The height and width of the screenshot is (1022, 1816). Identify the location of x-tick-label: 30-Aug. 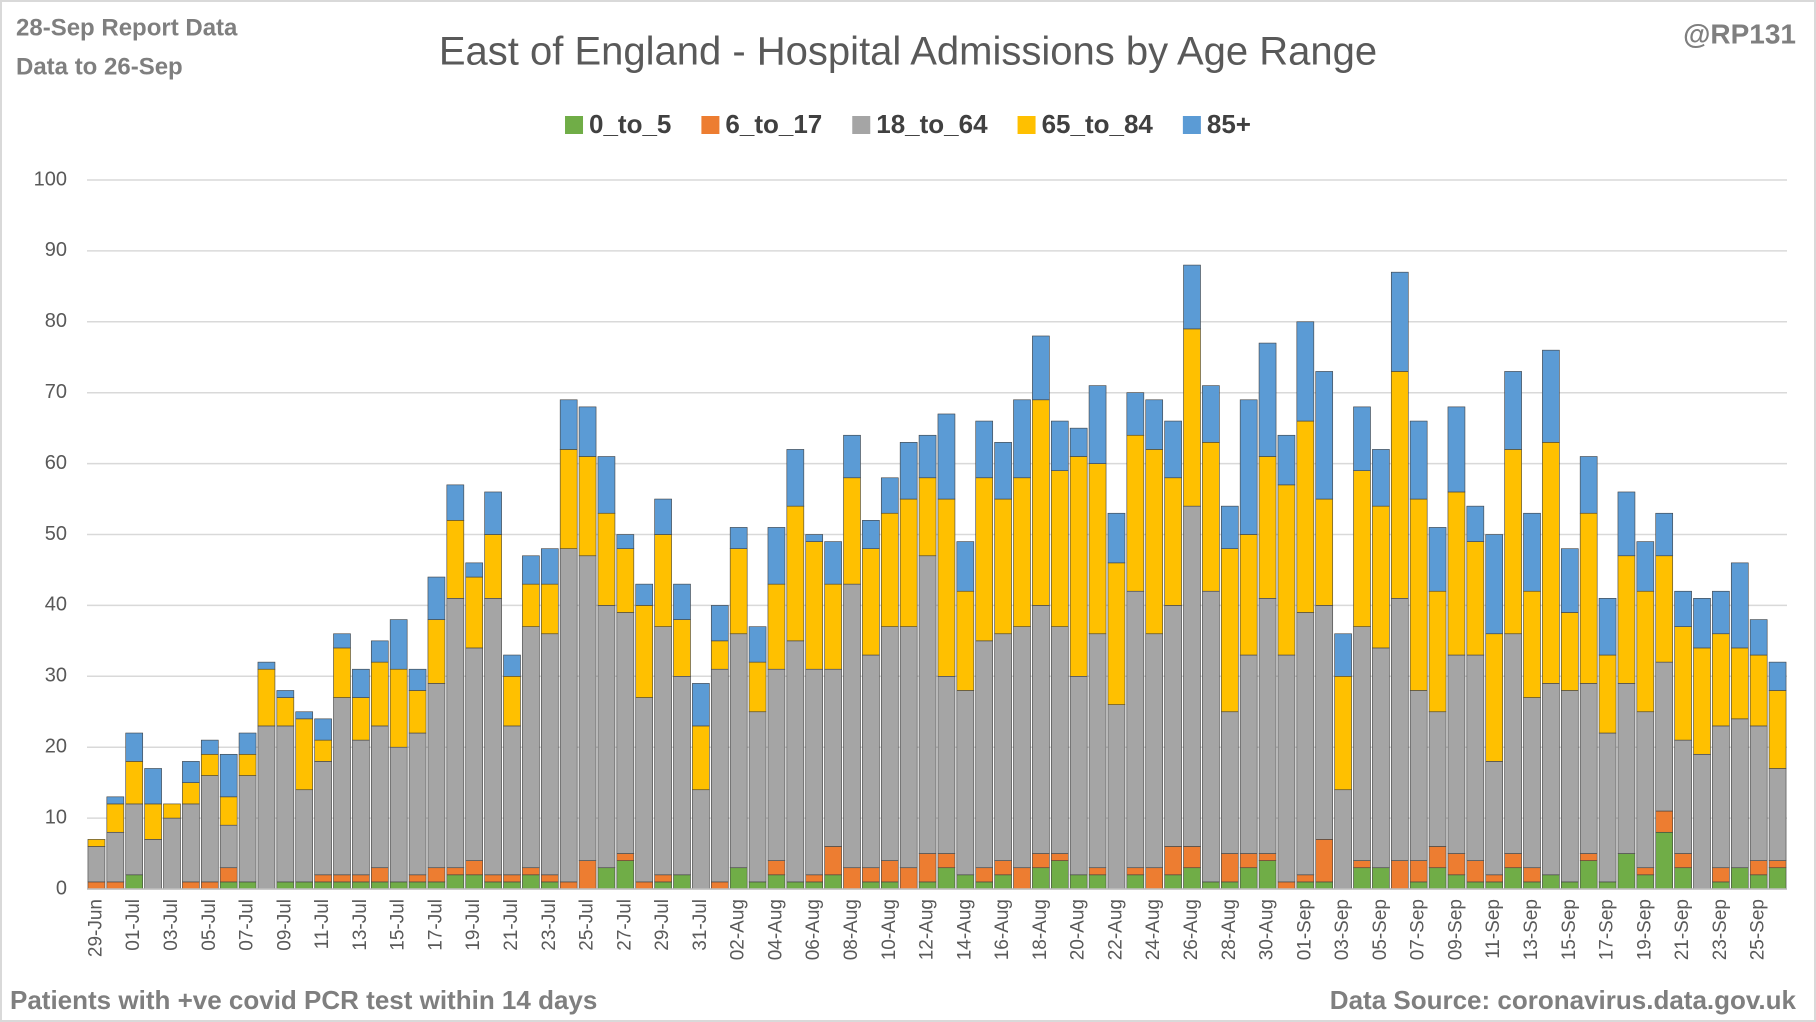
(1267, 929).